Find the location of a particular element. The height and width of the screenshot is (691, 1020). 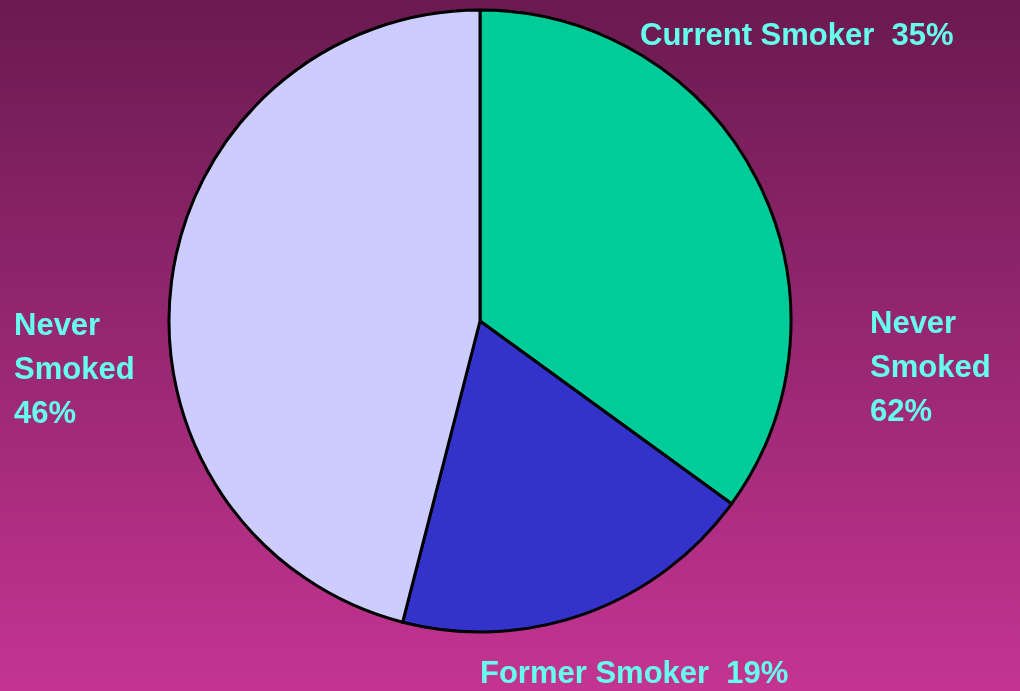

data-label: 46% is located at coordinates (45, 412).